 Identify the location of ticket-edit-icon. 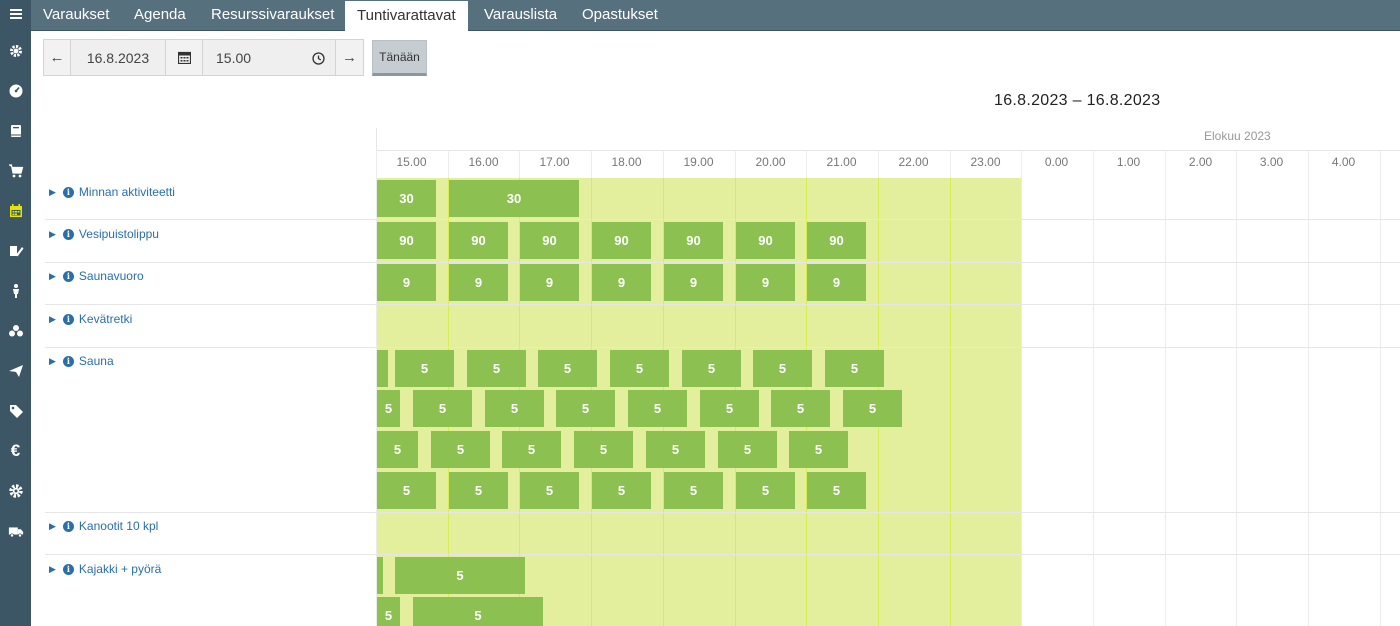
(16, 251).